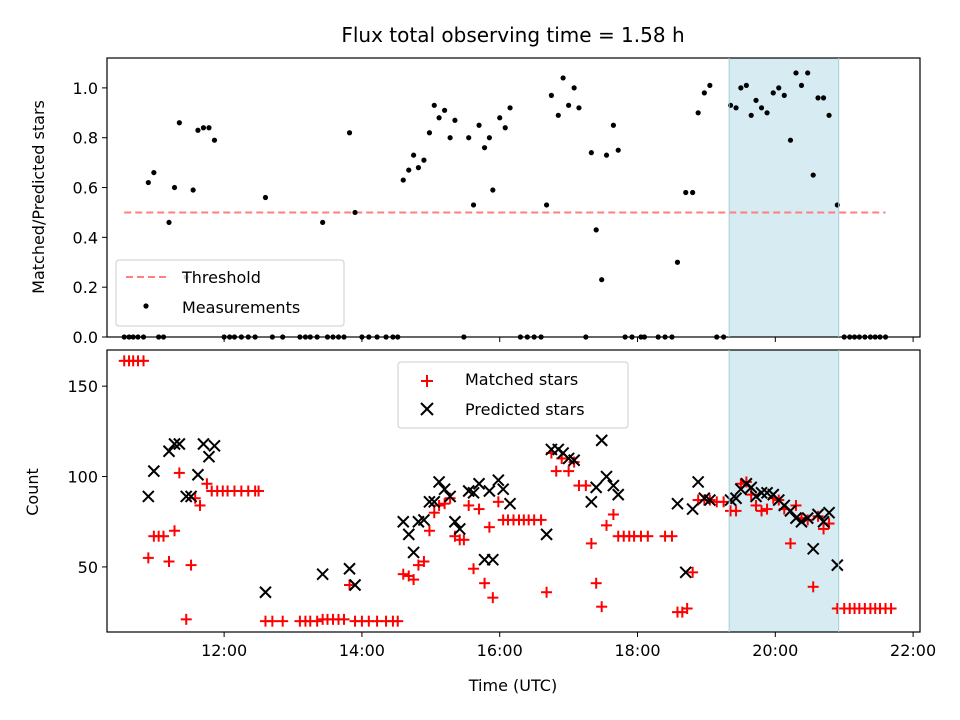 The image size is (960, 720). I want to click on bottom-y-tick-label: 50, so click(88, 567).